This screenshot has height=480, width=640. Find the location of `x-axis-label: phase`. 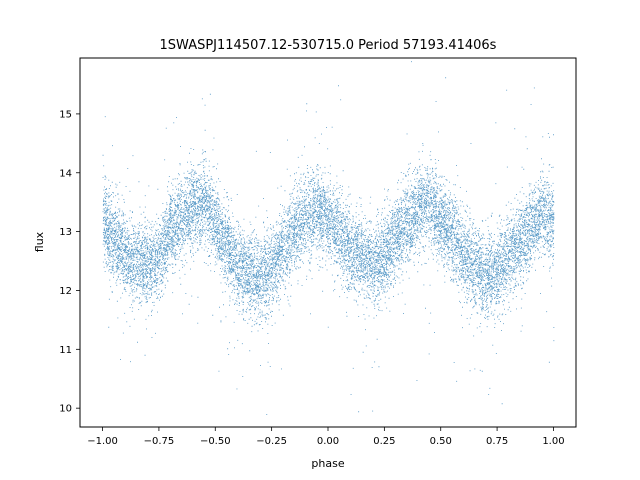

x-axis-label: phase is located at coordinates (327, 463).